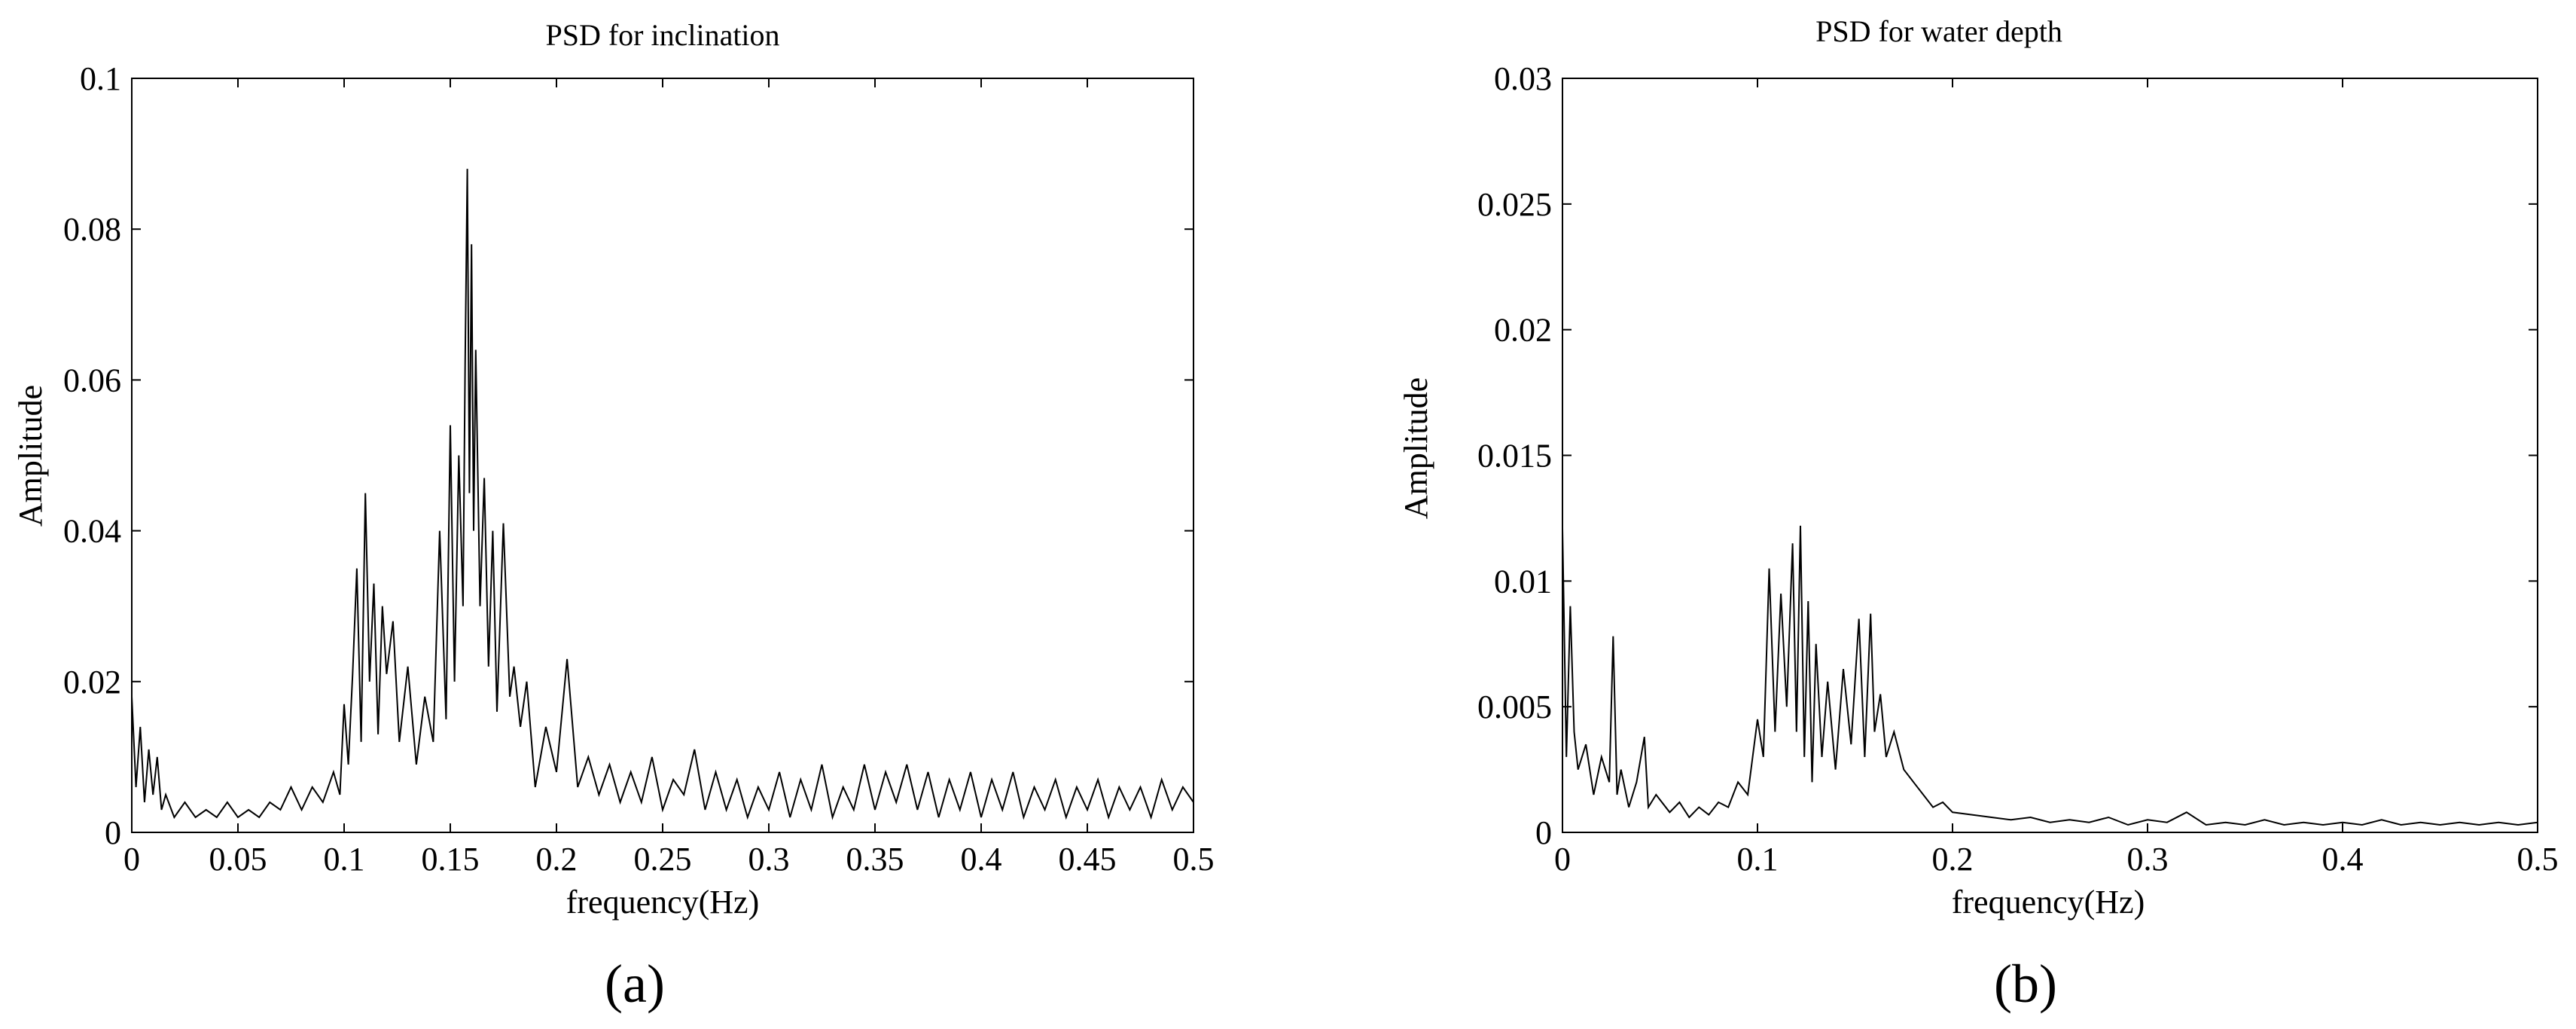 Image resolution: width=2576 pixels, height=1029 pixels. I want to click on x-tick-label: 0.15, so click(451, 860).